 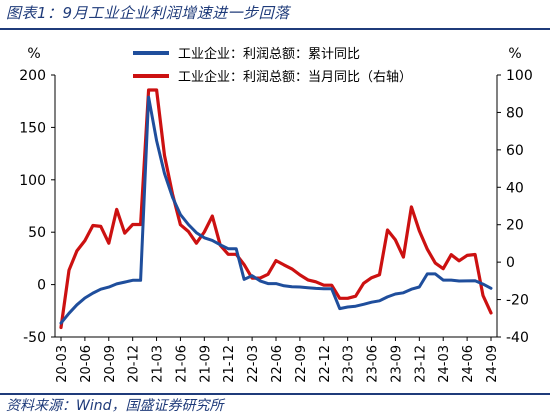 What do you see at coordinates (32, 181) in the screenshot?
I see `left-tick-label: 100` at bounding box center [32, 181].